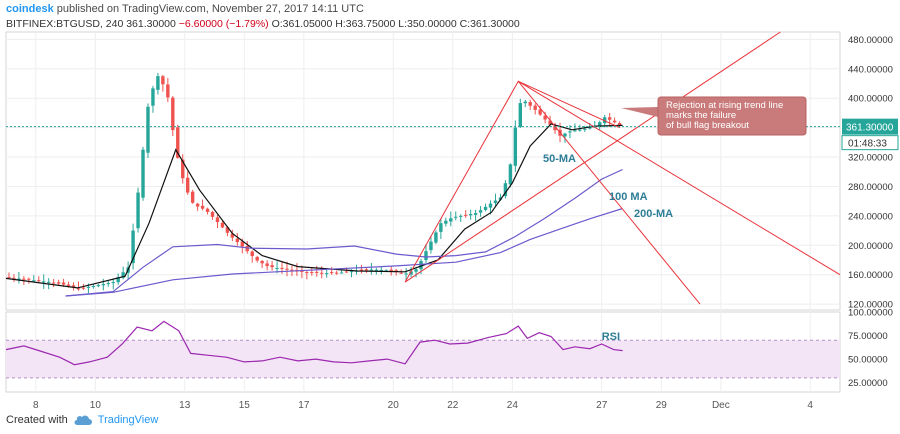 The image size is (900, 434). I want to click on y-tick-label: 200.00000, so click(870, 246).